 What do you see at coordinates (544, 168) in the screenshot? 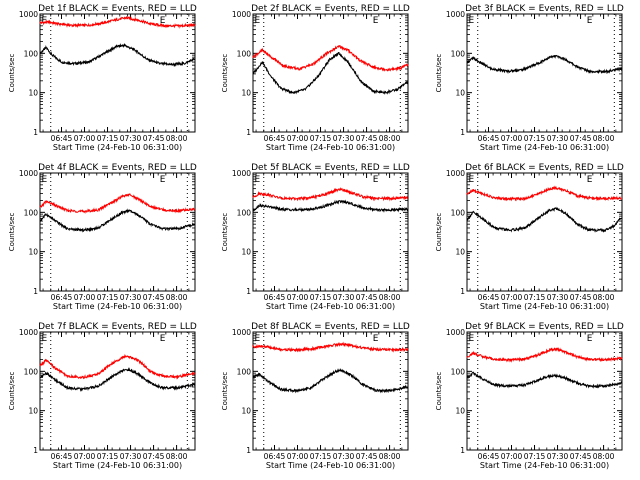
I see `panel-title: Det 6f BLACK = Events, RED = LLD` at bounding box center [544, 168].